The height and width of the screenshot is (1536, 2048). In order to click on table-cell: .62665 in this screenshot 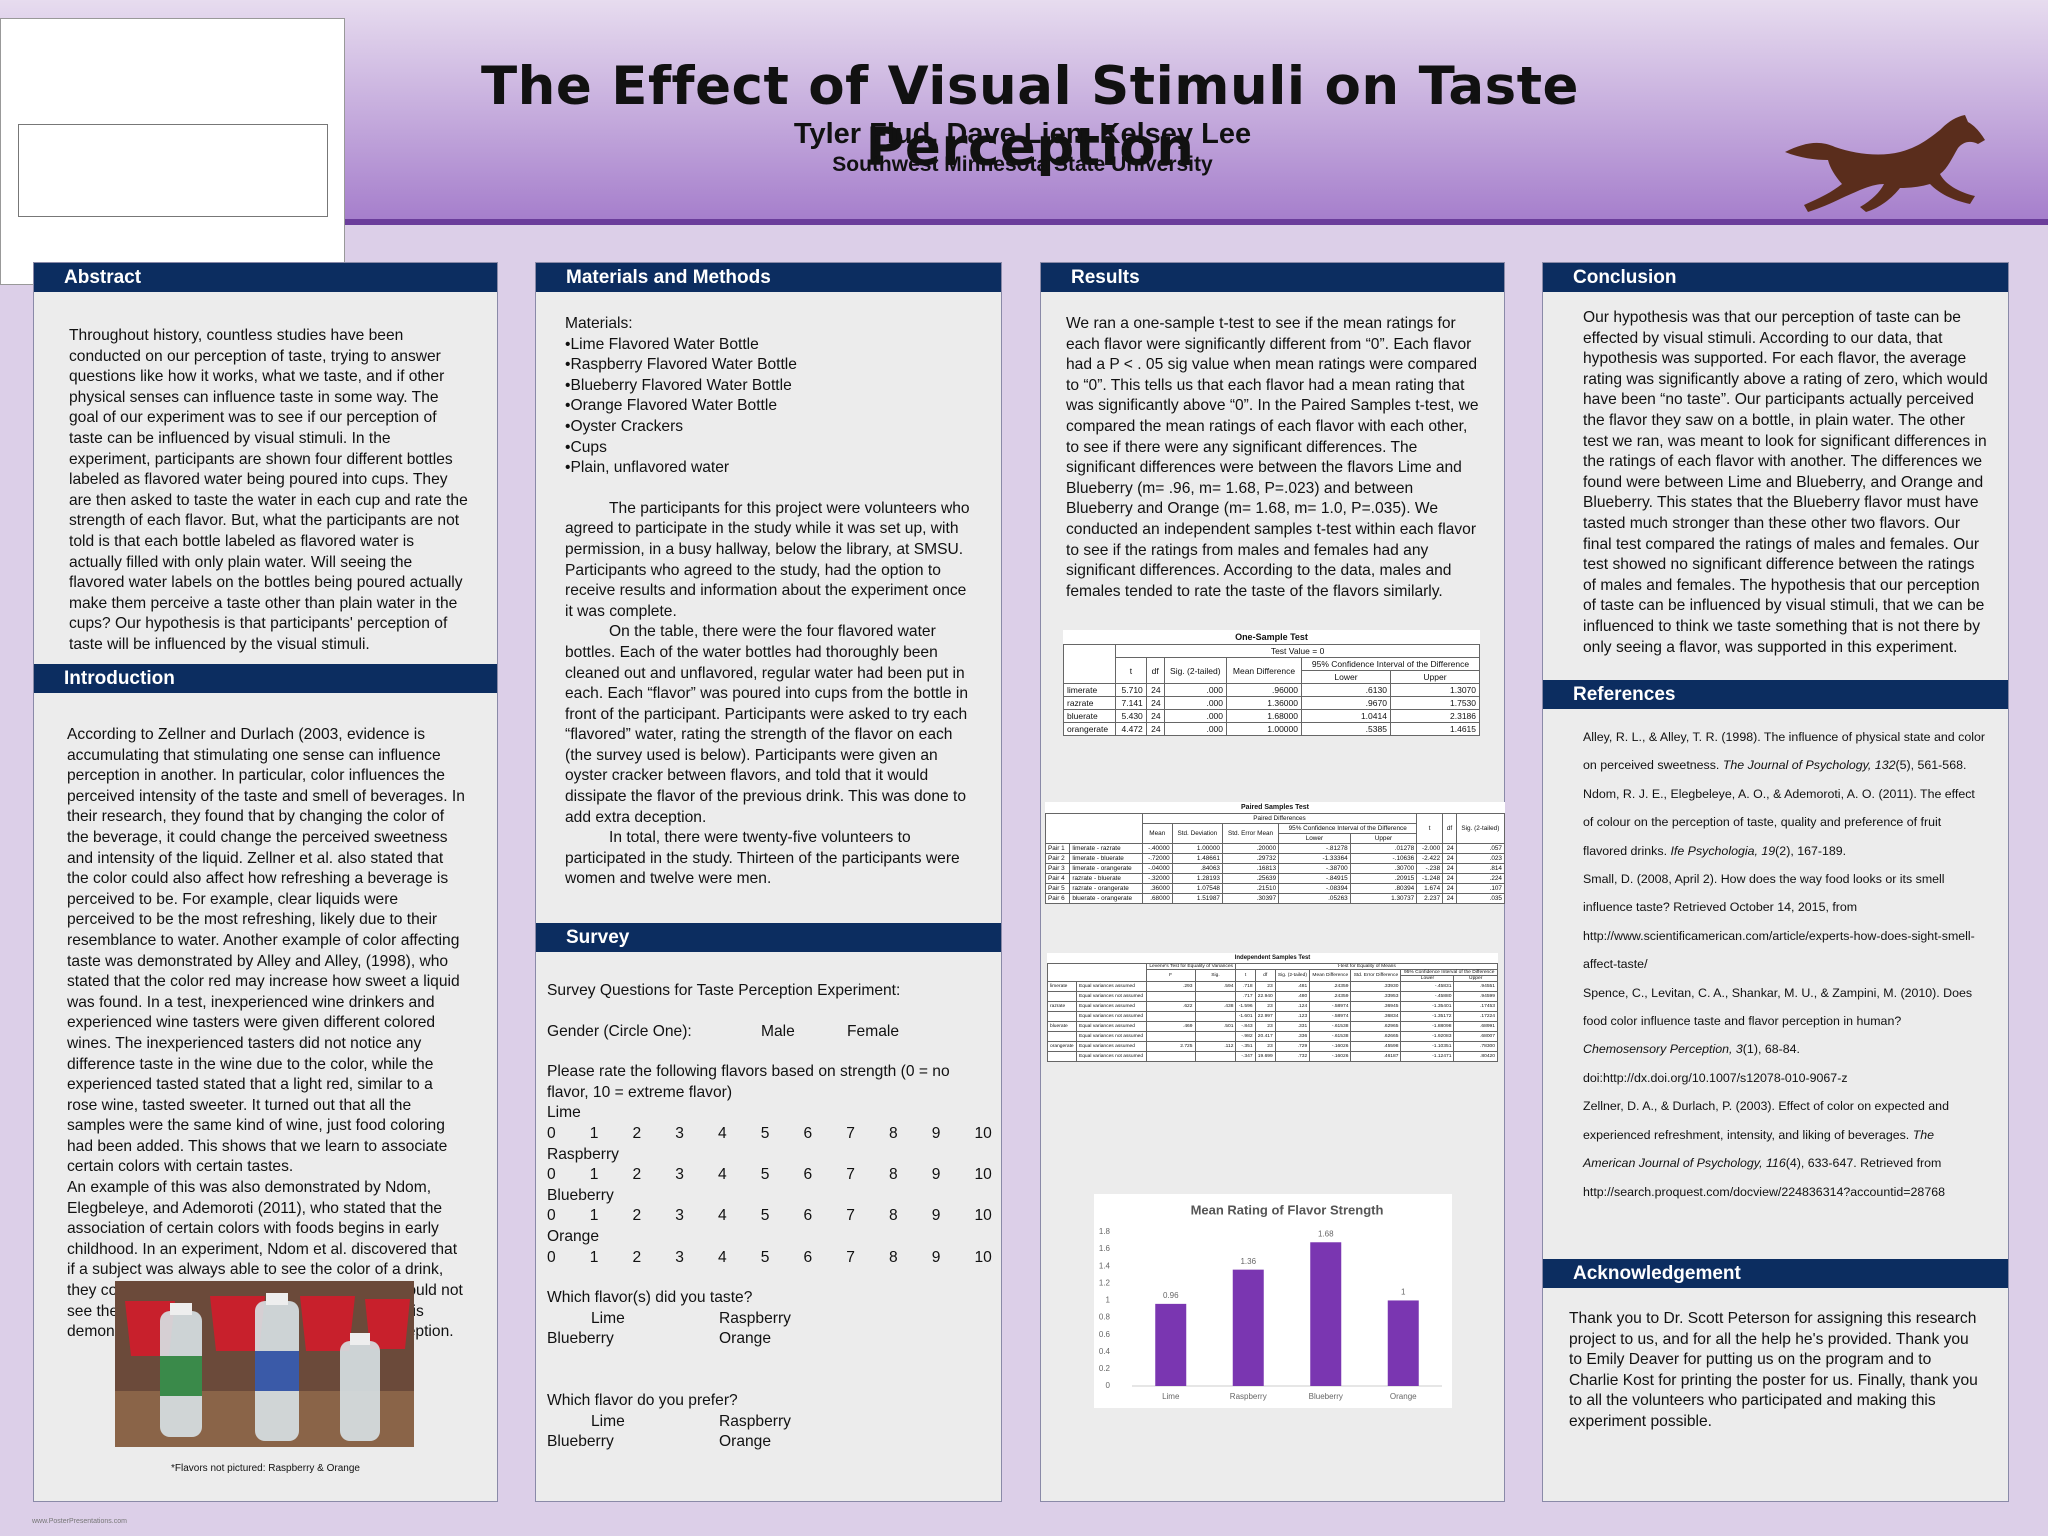, I will do `click(1376, 1036)`.